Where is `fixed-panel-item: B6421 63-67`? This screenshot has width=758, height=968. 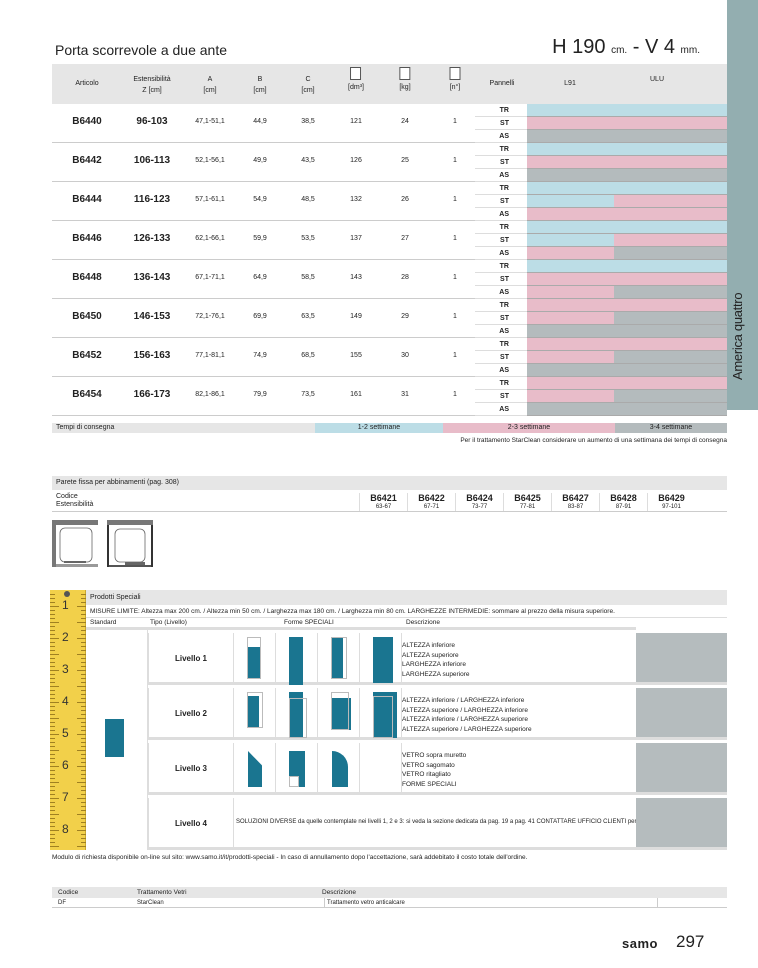 fixed-panel-item: B6421 63-67 is located at coordinates (383, 502).